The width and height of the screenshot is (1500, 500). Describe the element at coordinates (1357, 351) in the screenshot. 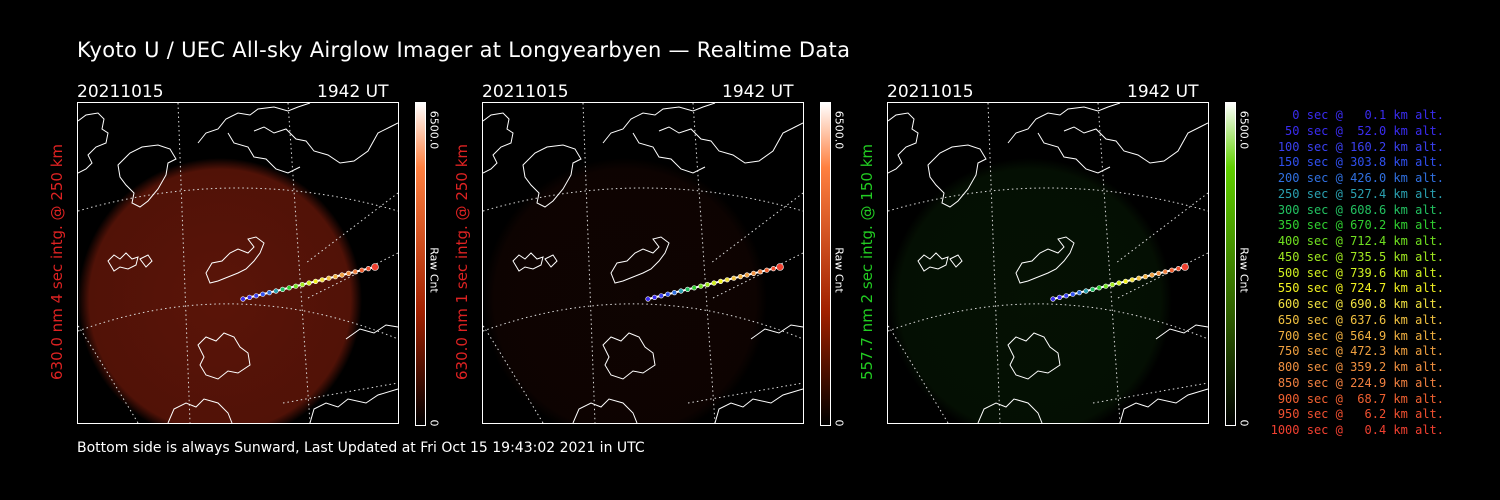

I see `legend-entry: 750 sec @ 472.3 km alt.` at that location.